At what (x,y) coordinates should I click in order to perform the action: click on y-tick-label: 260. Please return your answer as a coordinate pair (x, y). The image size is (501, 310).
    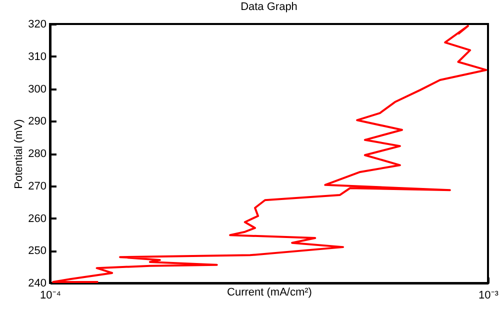
    Looking at the image, I should click on (37, 218).